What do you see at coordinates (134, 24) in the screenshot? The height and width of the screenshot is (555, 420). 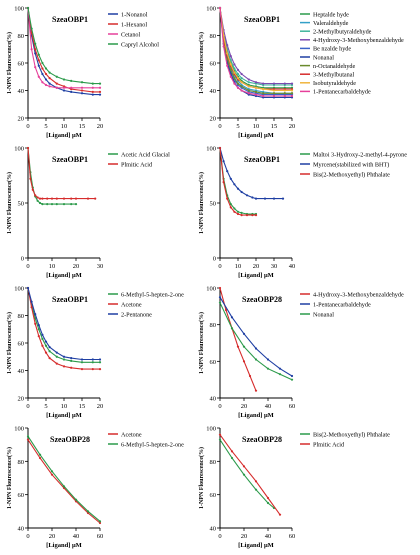 I see `legend-label: 1-Hexanol` at bounding box center [134, 24].